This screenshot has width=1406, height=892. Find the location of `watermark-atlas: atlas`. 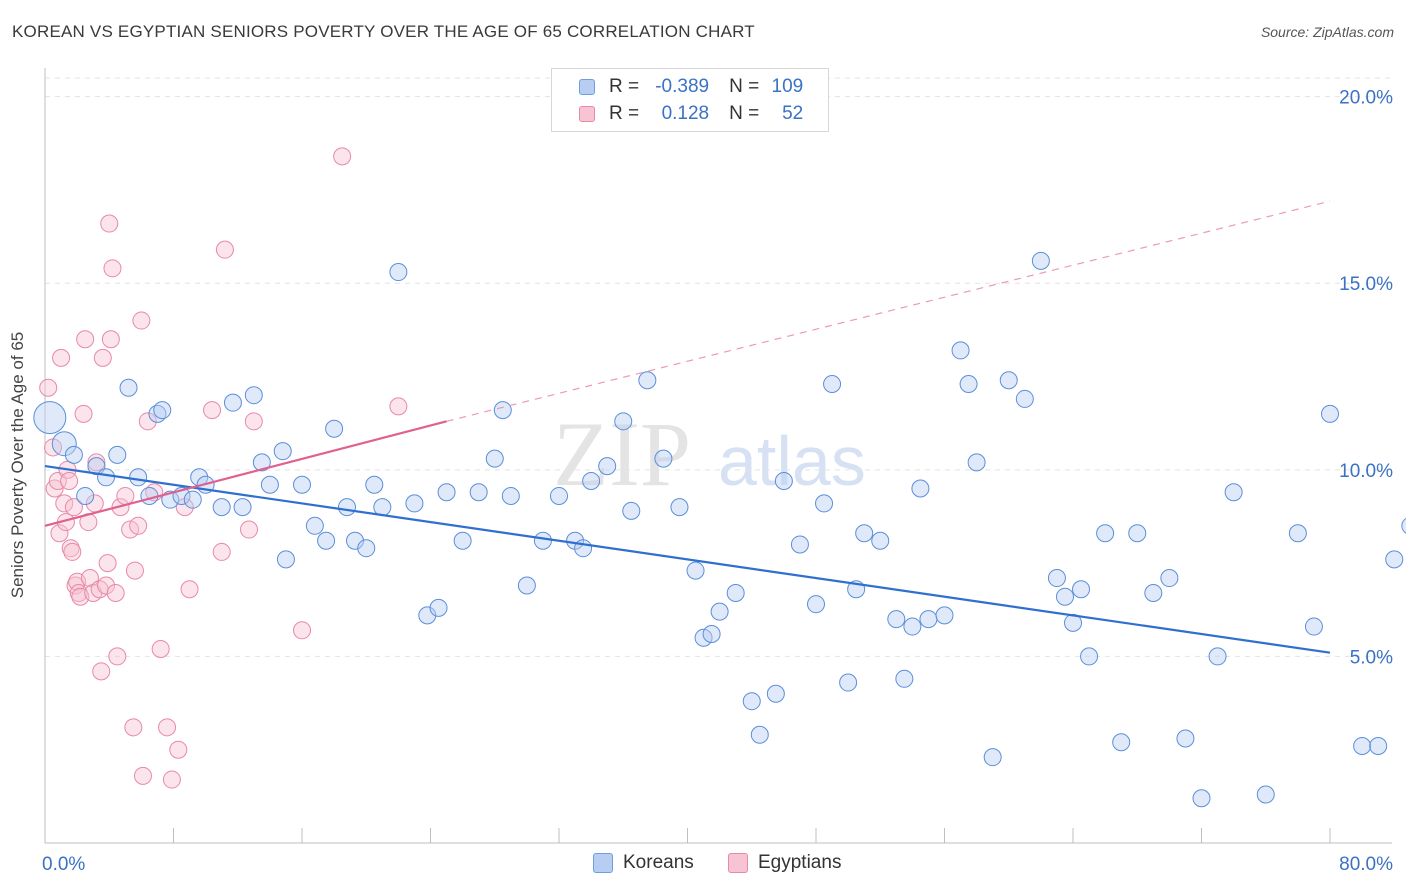

watermark-atlas: atlas is located at coordinates (792, 461).